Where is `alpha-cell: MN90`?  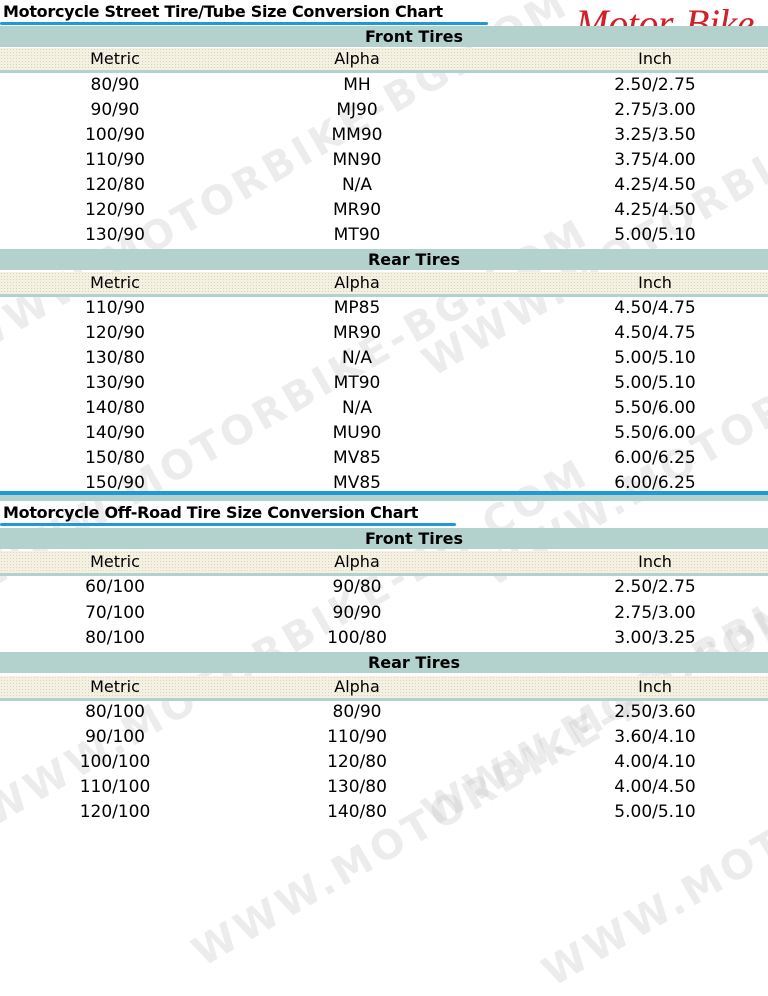
alpha-cell: MN90 is located at coordinates (357, 160).